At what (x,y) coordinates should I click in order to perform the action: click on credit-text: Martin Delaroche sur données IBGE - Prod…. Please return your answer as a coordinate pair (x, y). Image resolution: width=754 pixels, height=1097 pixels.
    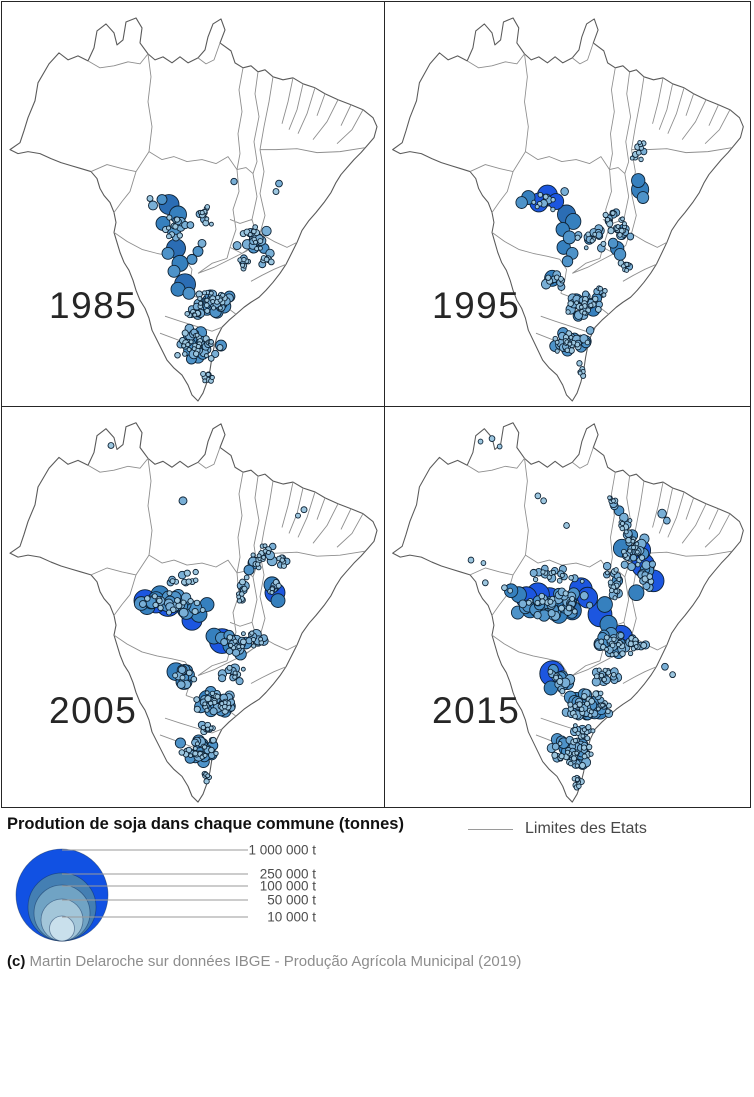
    Looking at the image, I should click on (275, 961).